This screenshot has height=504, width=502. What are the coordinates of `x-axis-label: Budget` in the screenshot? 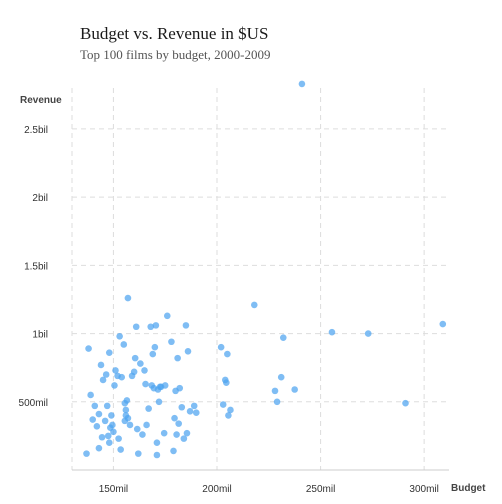 It's located at (468, 488).